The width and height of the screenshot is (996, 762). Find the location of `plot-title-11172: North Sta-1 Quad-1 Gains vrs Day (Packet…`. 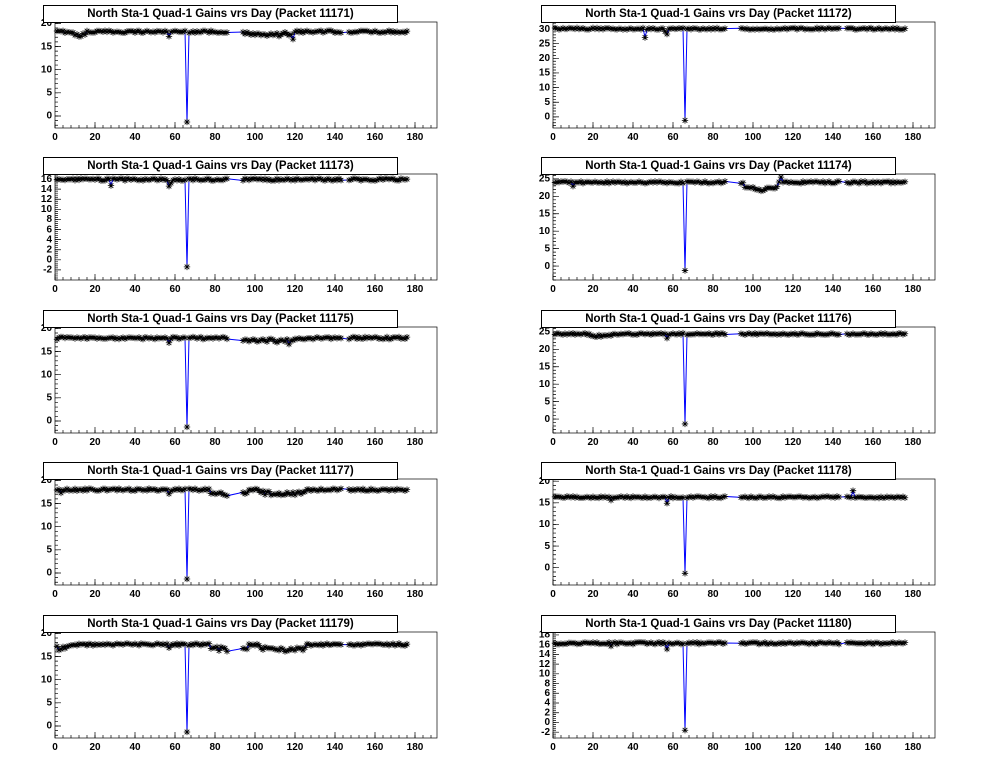

plot-title-11172: North Sta-1 Quad-1 Gains vrs Day (Packet… is located at coordinates (718, 14).